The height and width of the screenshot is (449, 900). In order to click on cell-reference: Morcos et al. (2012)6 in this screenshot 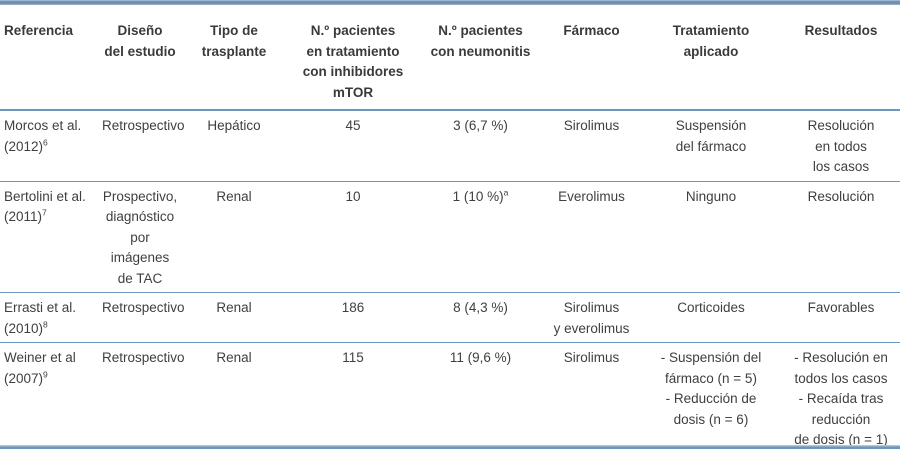, I will do `click(50, 146)`.